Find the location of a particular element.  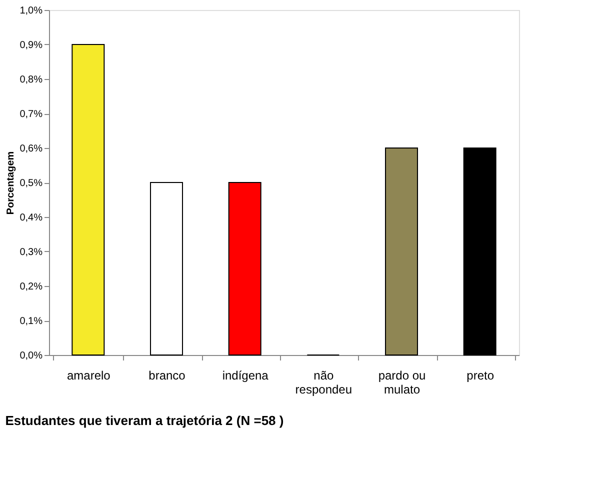

x-tick-label: branco is located at coordinates (167, 375).